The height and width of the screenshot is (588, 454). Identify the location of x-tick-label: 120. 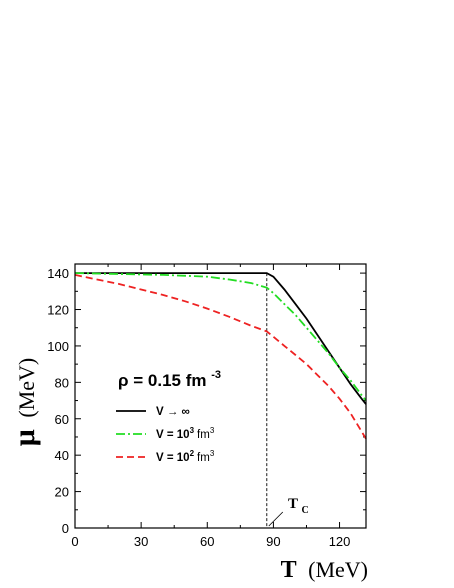
(340, 541).